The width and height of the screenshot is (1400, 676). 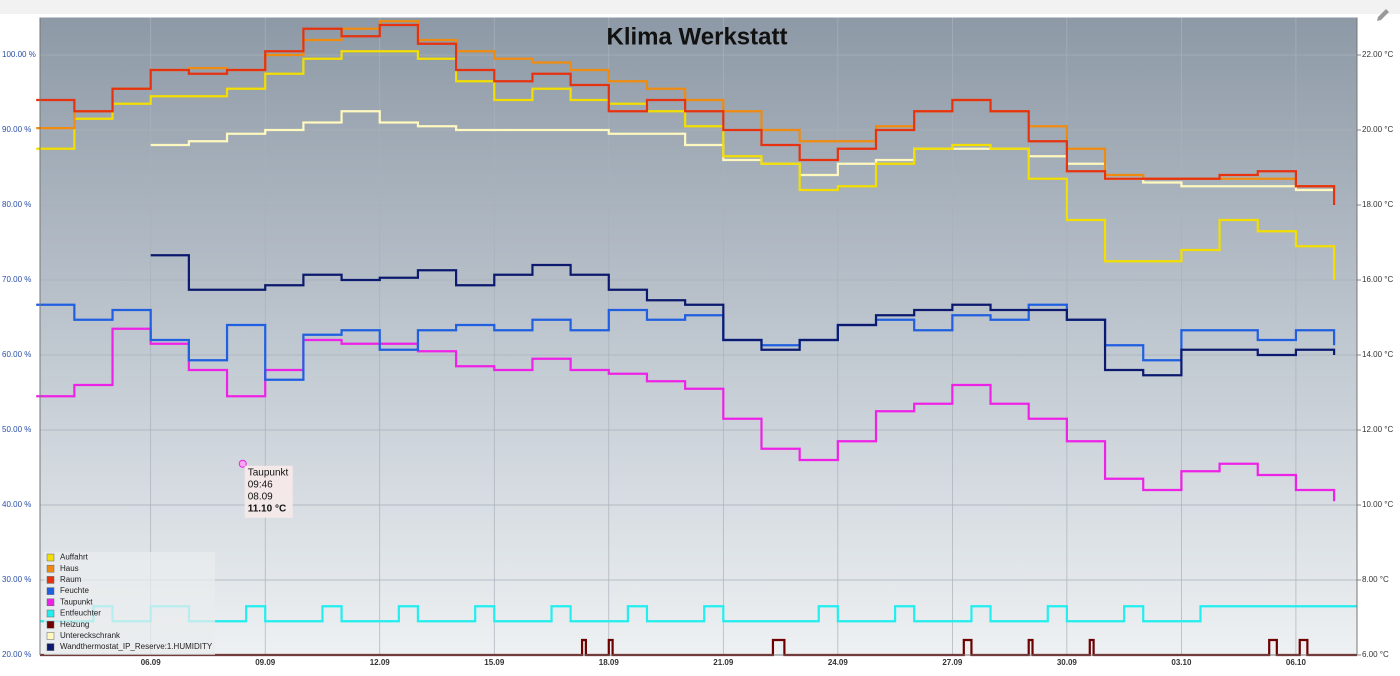 What do you see at coordinates (1375, 579) in the screenshot?
I see `y2-tick-label: 8.00 °C` at bounding box center [1375, 579].